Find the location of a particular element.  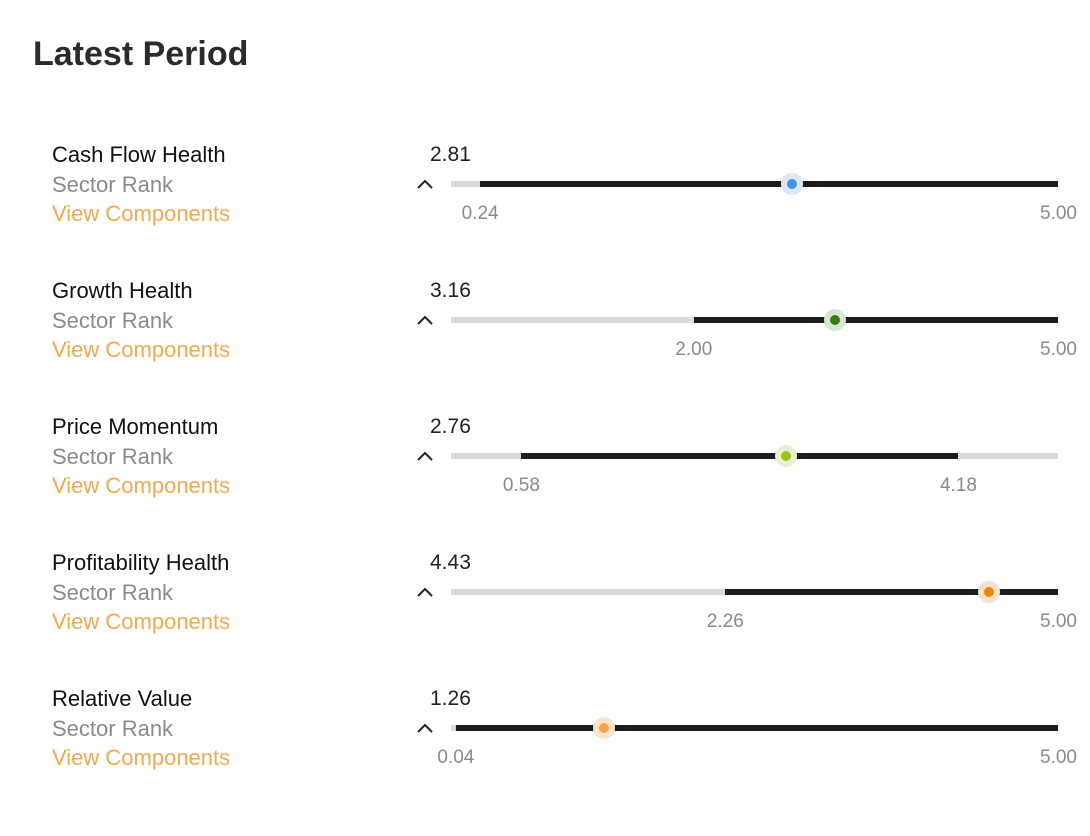

metric-name: Cash Flow Health is located at coordinates (139, 154).